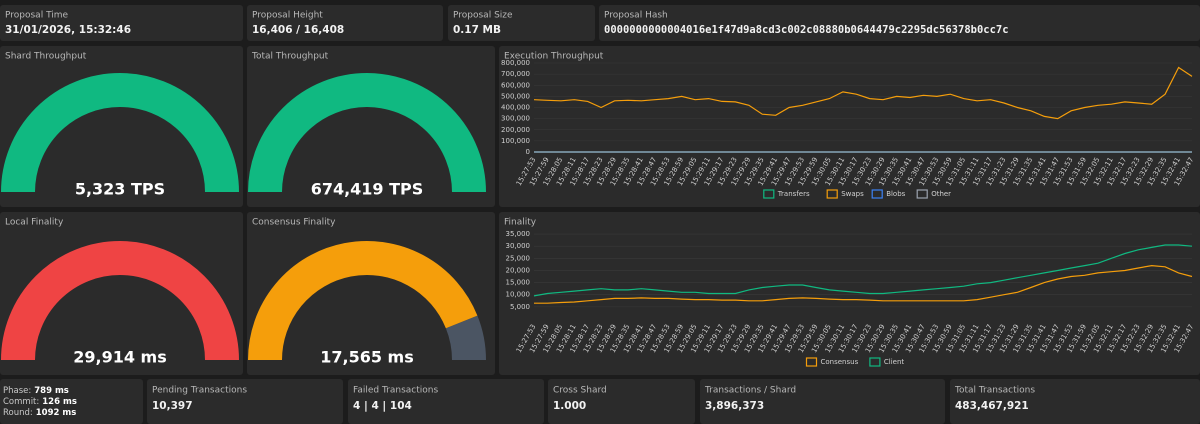  Describe the element at coordinates (68, 30) in the screenshot. I see `stat-value: 31/01/2026, 15:32:46` at that location.